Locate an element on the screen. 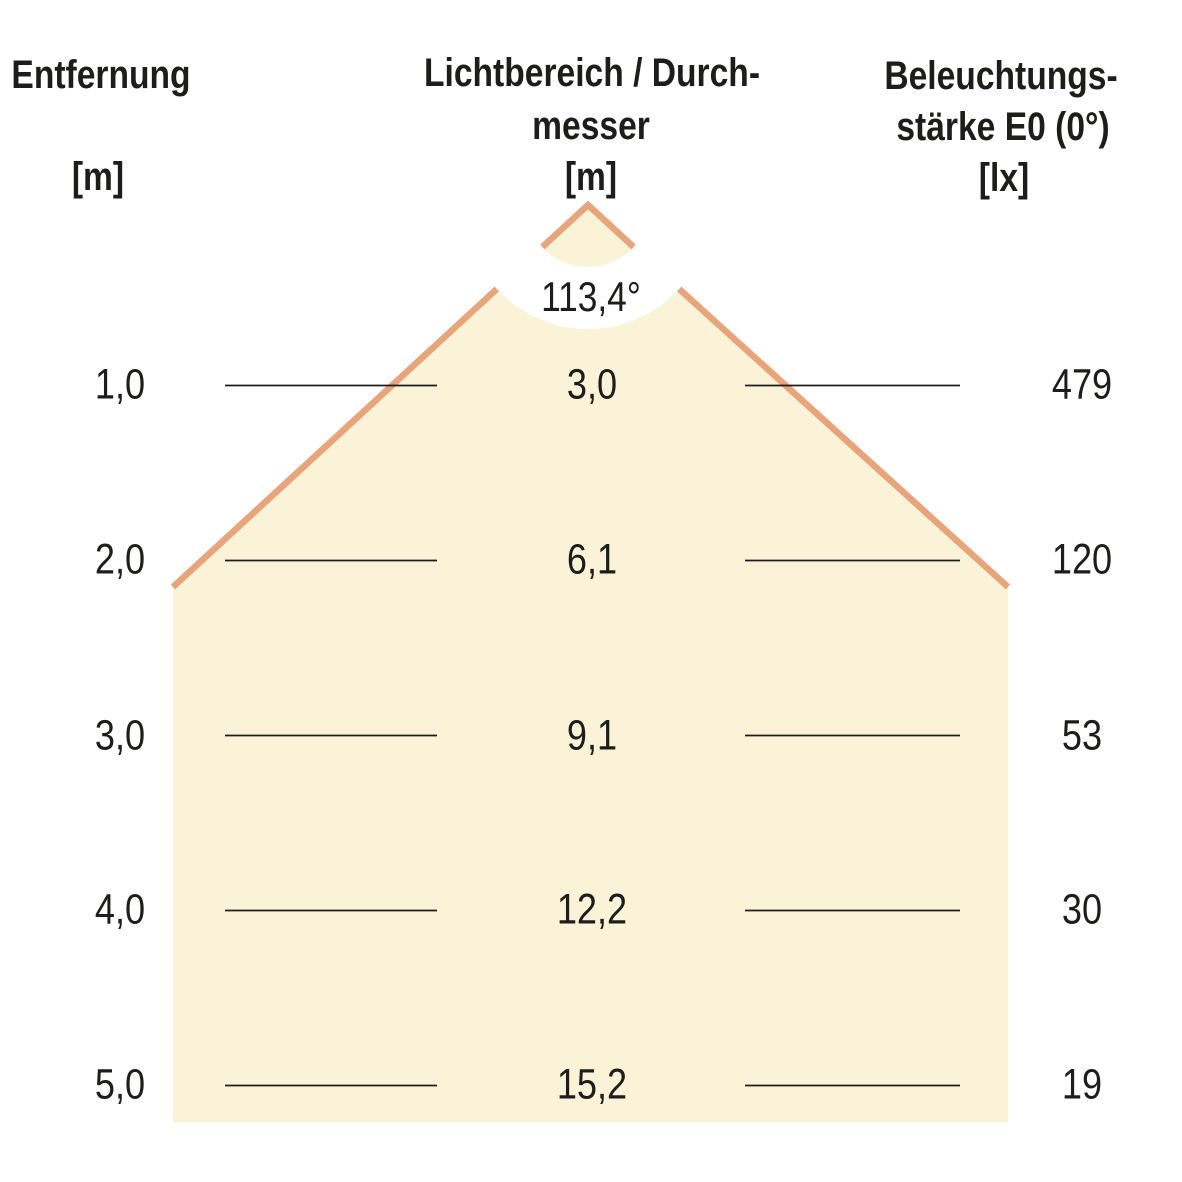  apex-wedge-edges-line is located at coordinates (588, 225).